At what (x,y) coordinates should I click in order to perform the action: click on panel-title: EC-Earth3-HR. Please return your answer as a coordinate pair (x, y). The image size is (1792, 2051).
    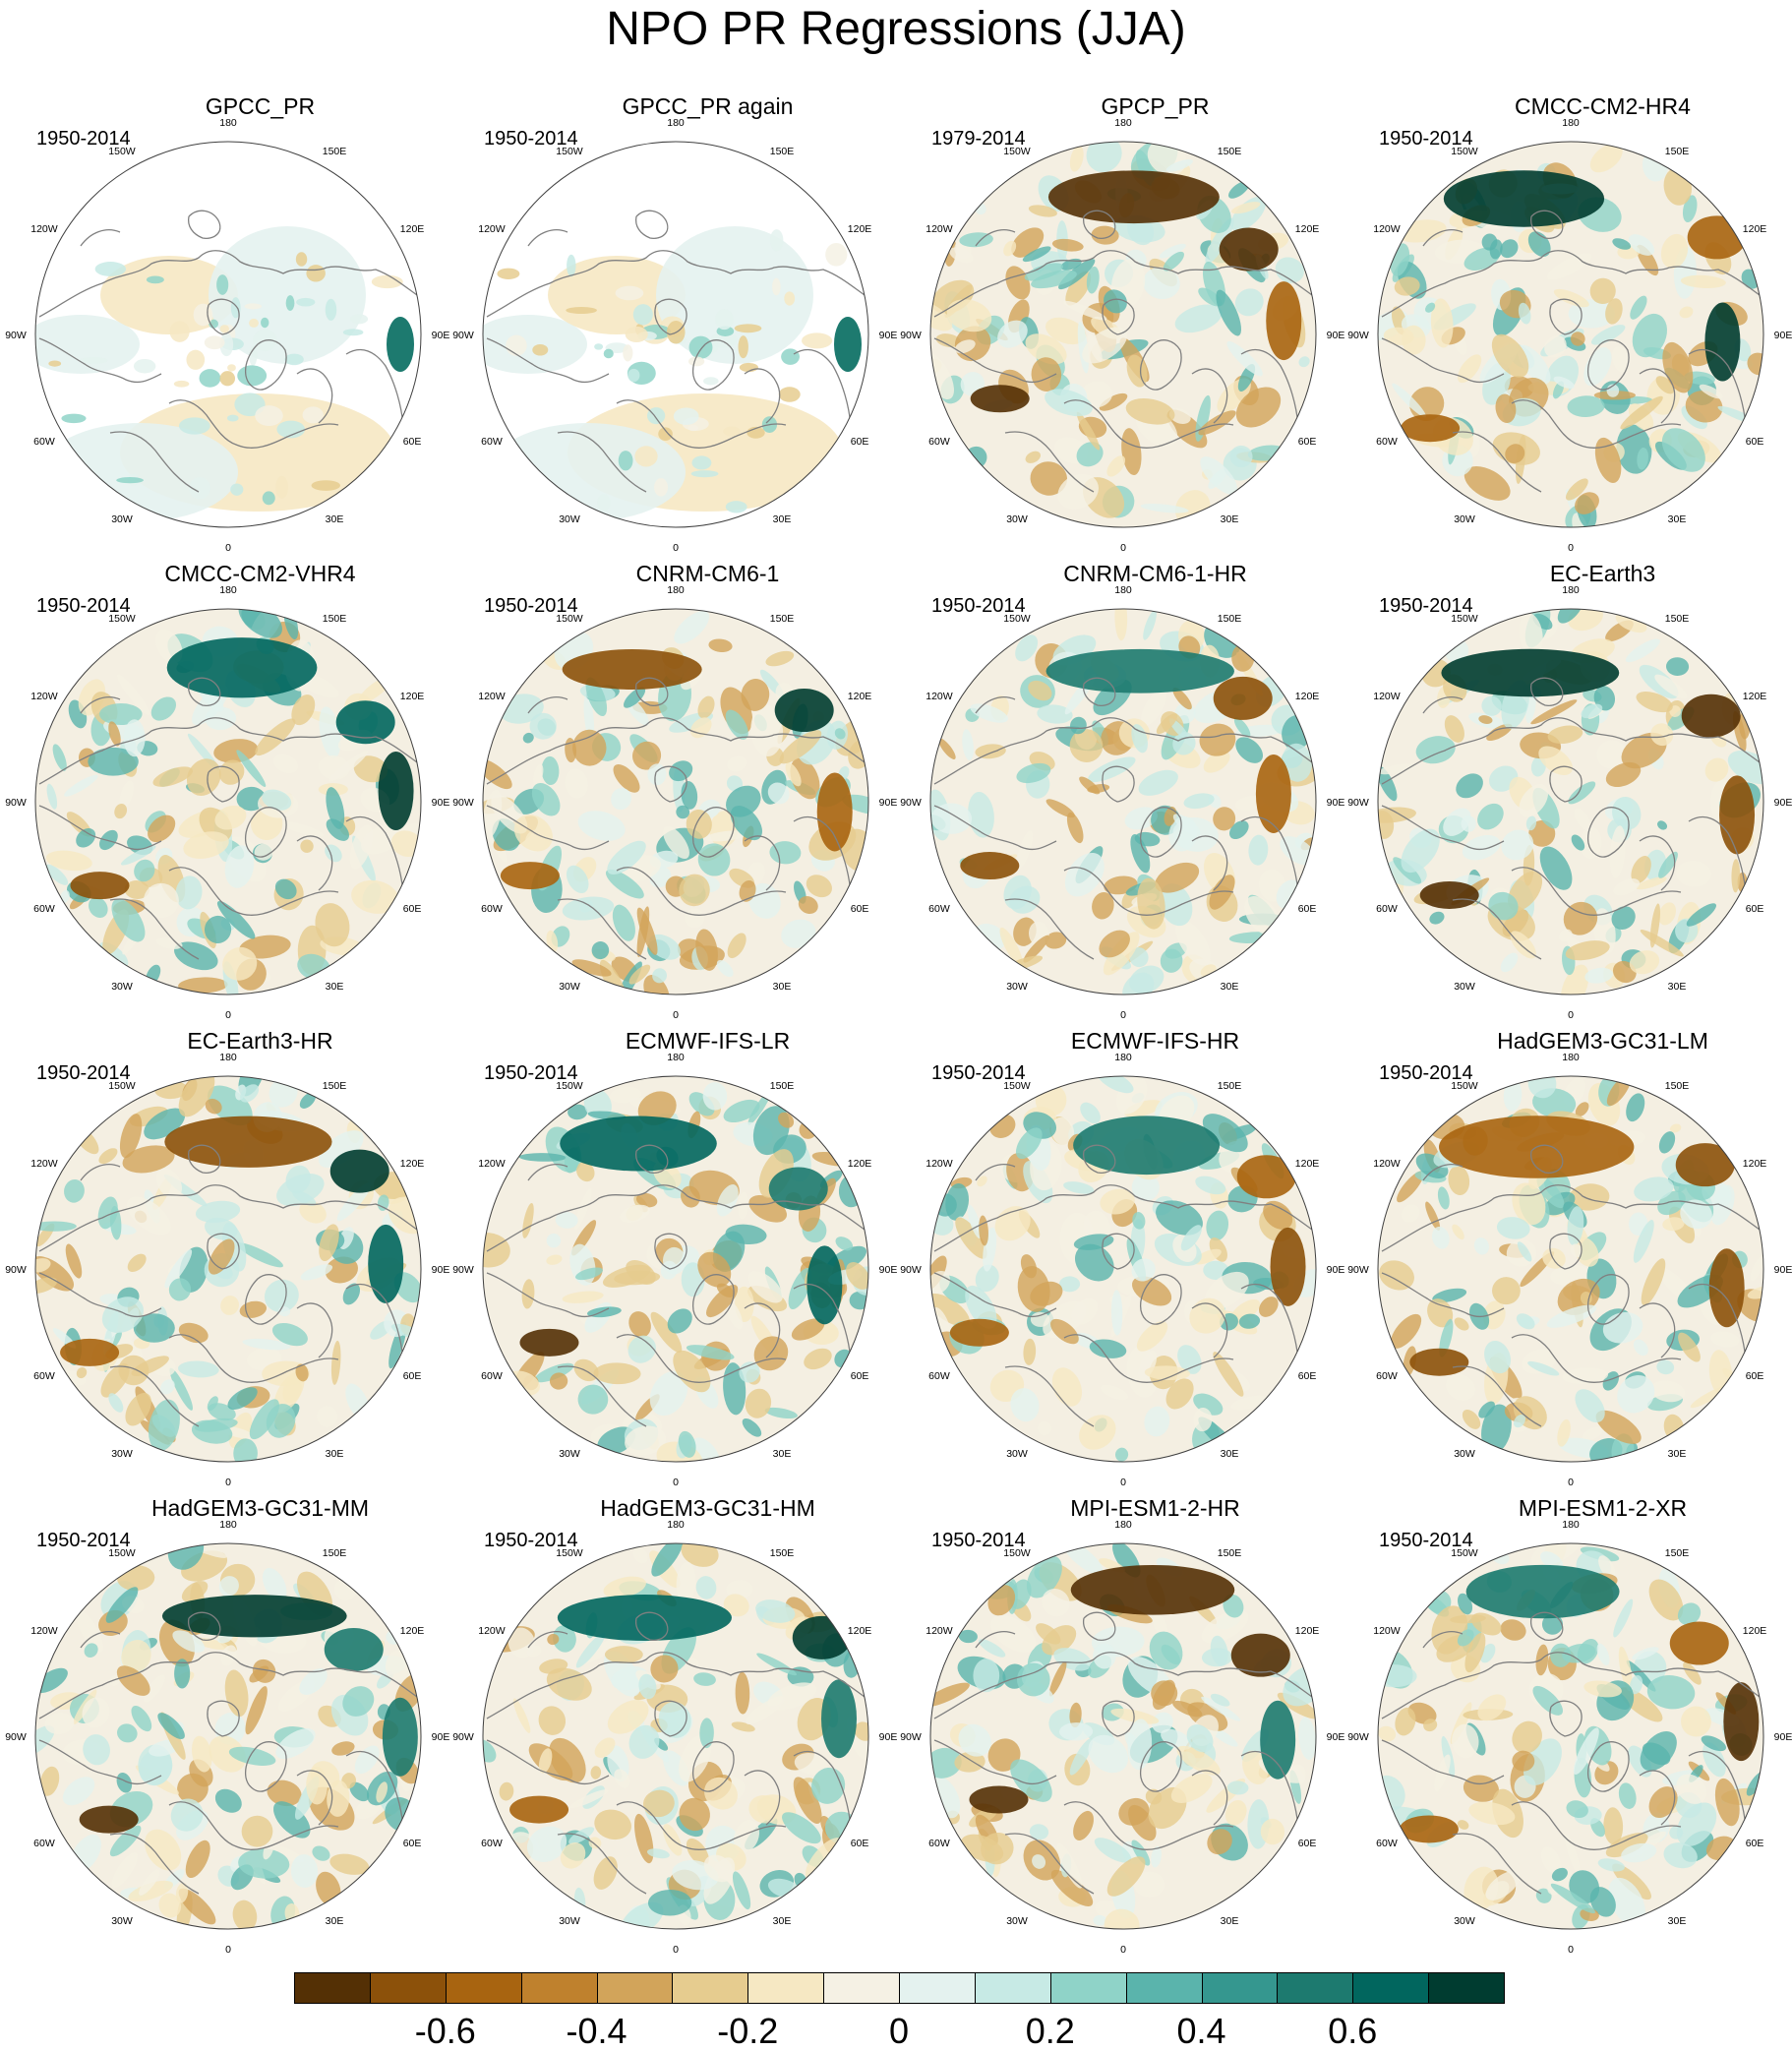
    Looking at the image, I should click on (260, 1041).